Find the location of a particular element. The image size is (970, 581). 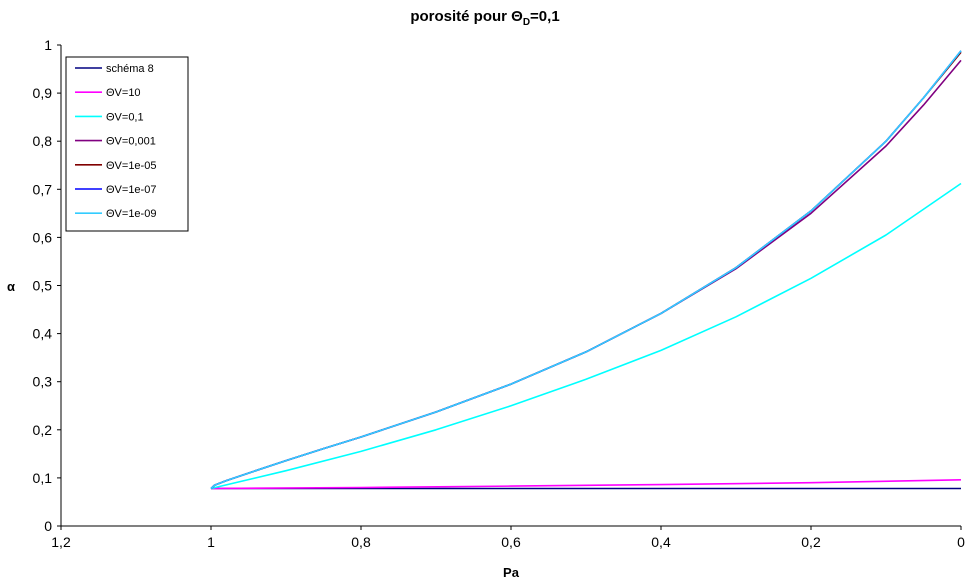

y-tick-label: 0,4 is located at coordinates (43, 334).